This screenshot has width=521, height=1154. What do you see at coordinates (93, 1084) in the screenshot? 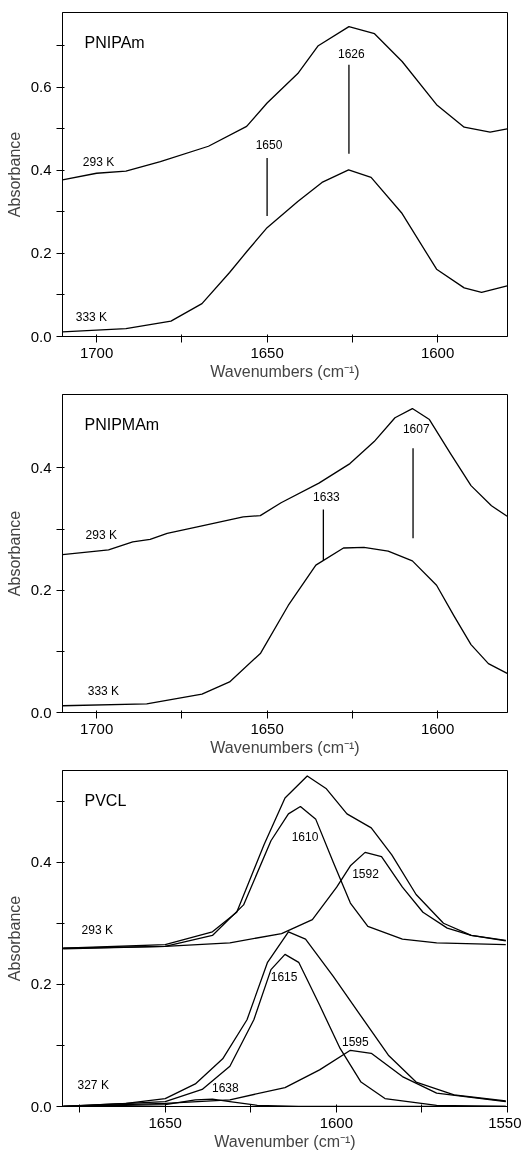
I see `annotation: 327 K` at bounding box center [93, 1084].